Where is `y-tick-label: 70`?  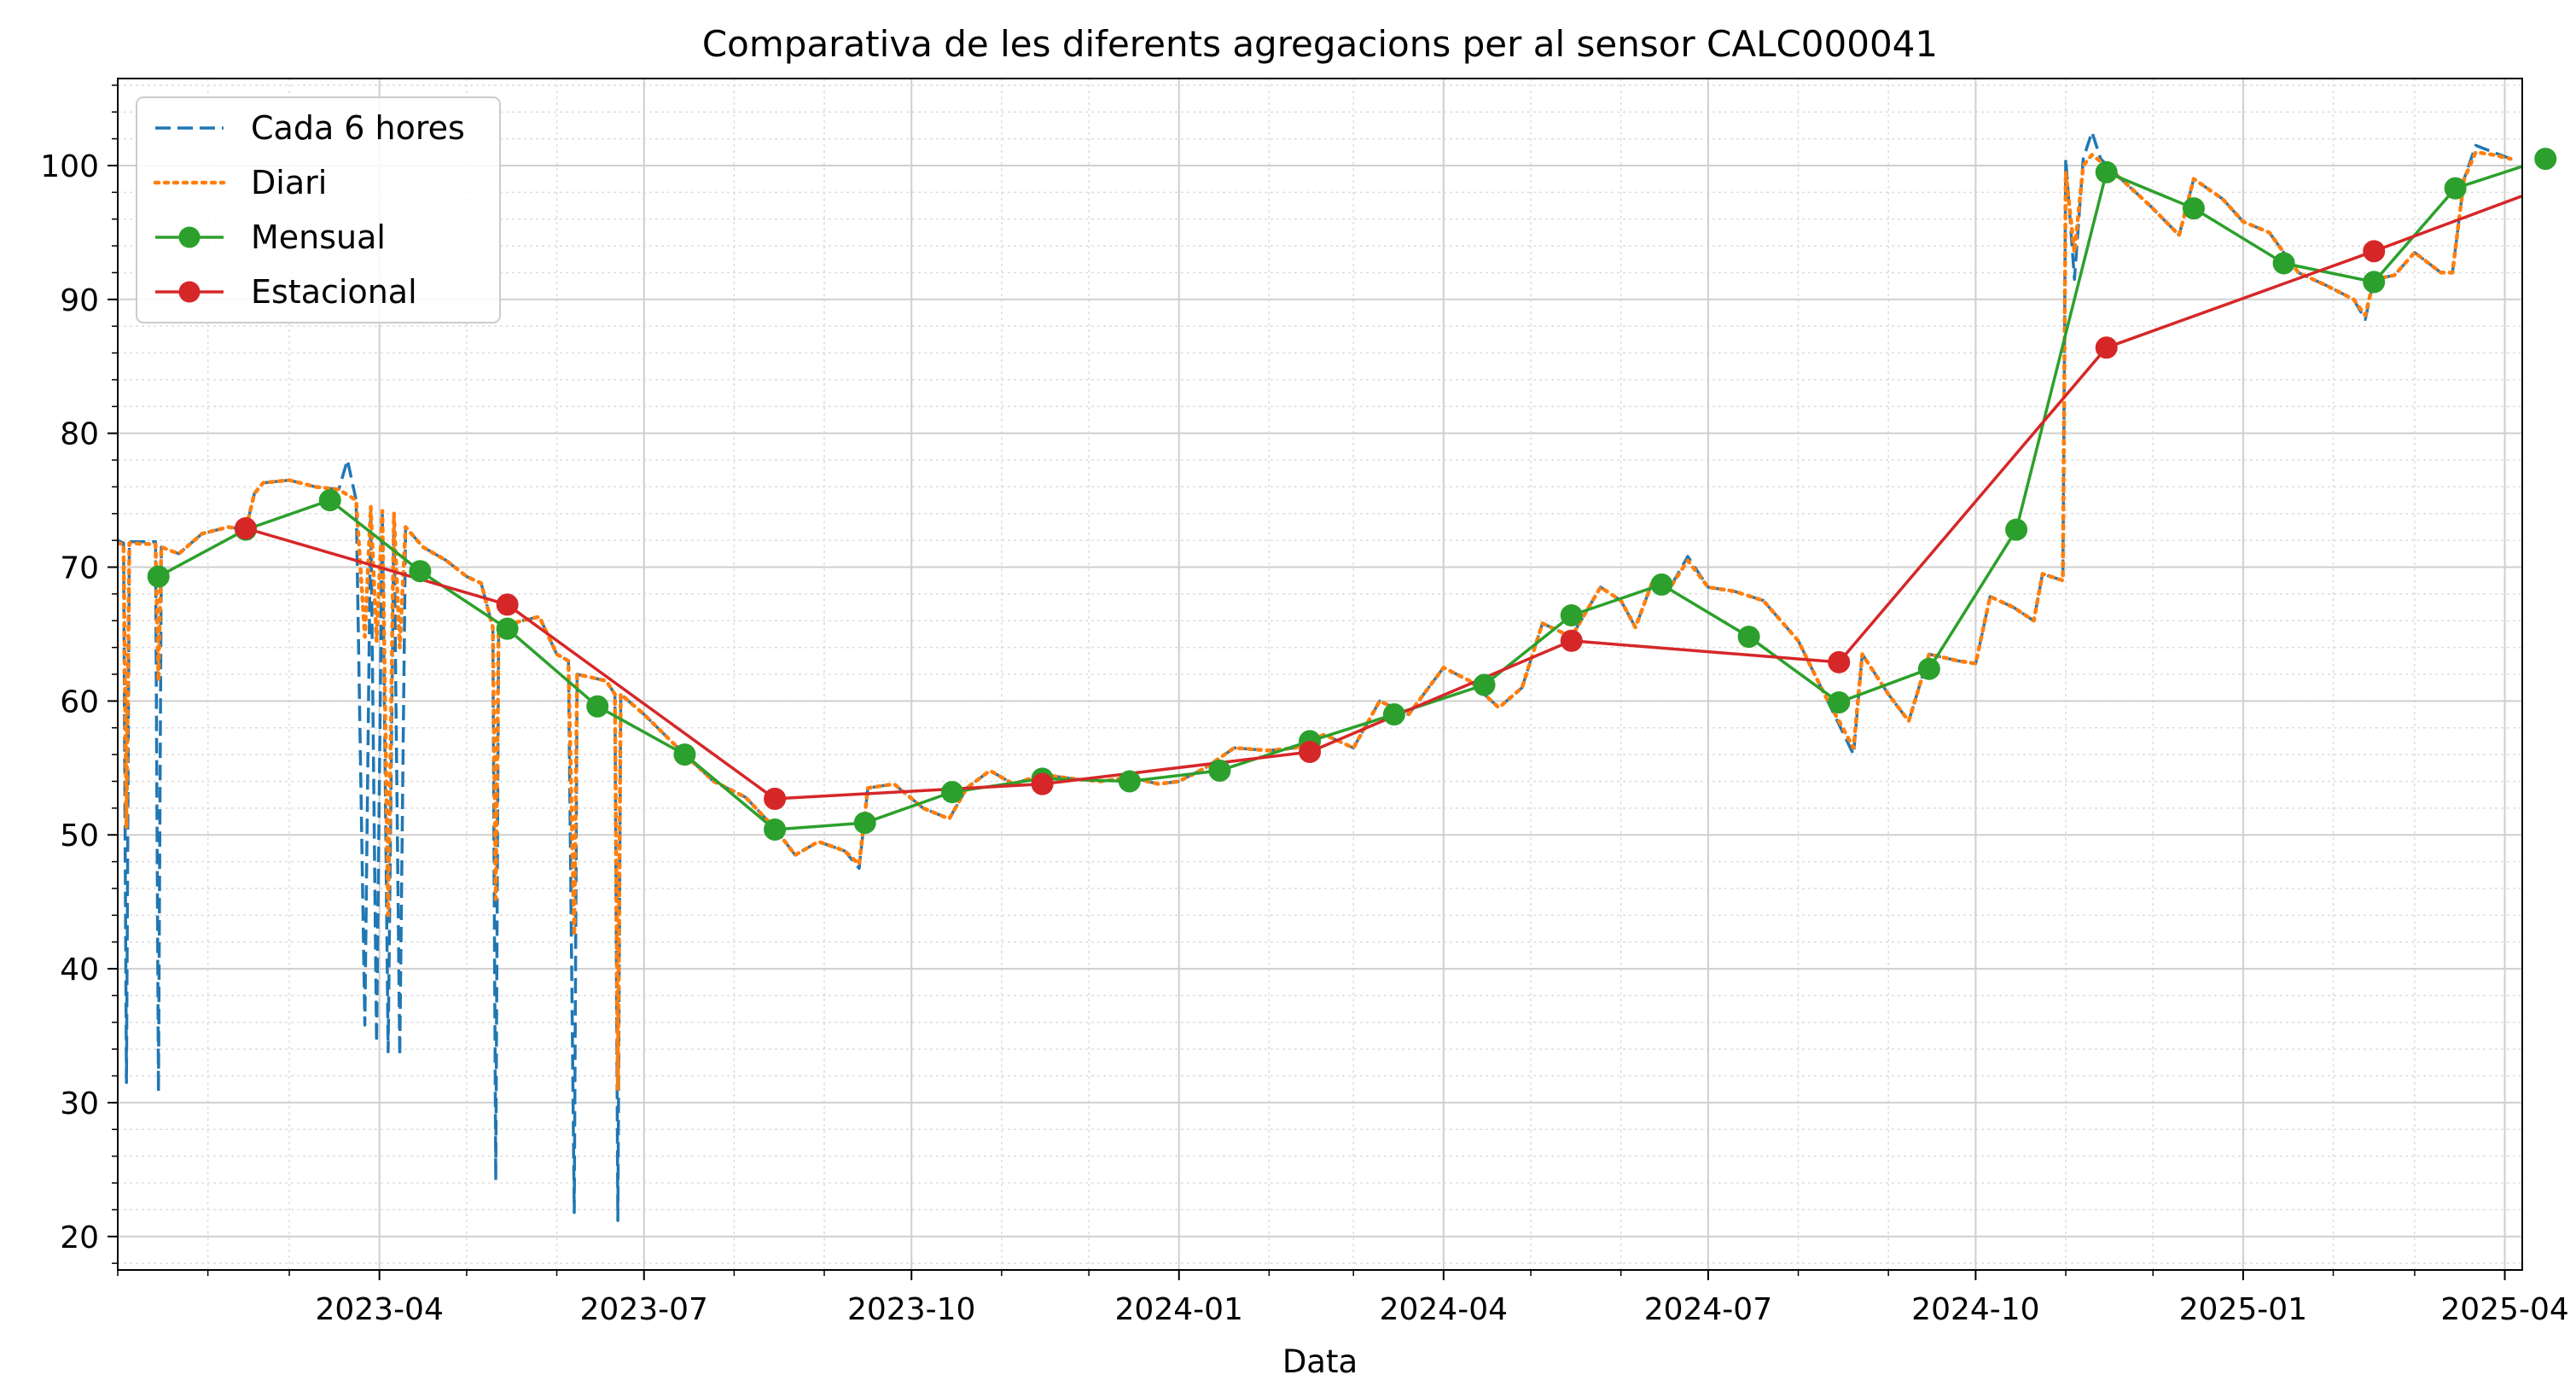 y-tick-label: 70 is located at coordinates (79, 568).